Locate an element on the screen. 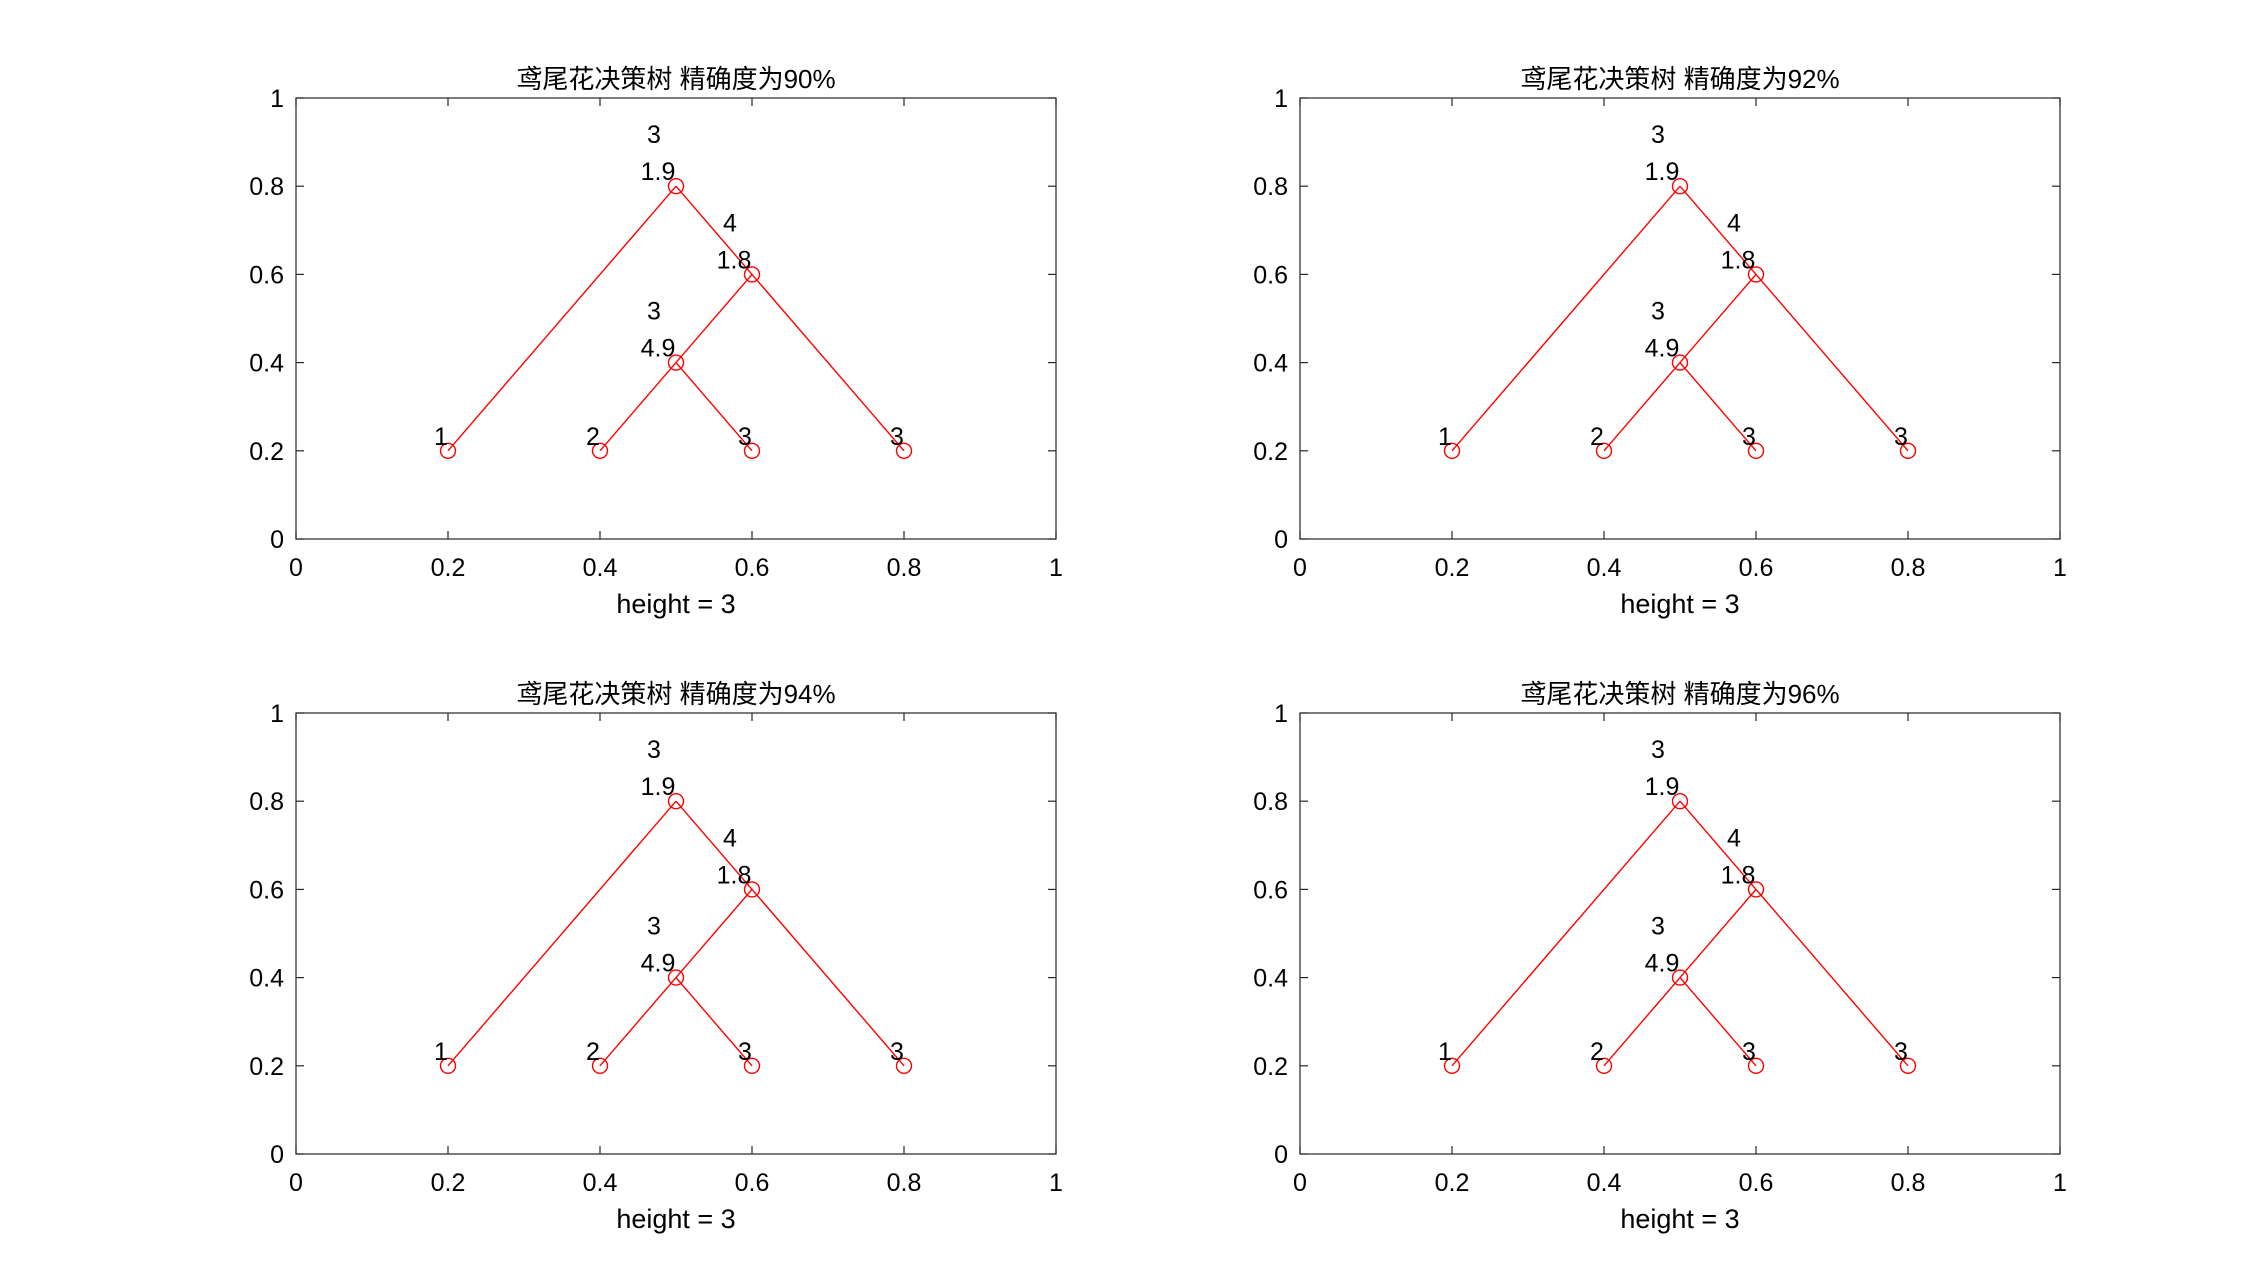 The width and height of the screenshot is (2256, 1284). chart-title: 鸢尾花决策树 精确度为90% is located at coordinates (675, 79).